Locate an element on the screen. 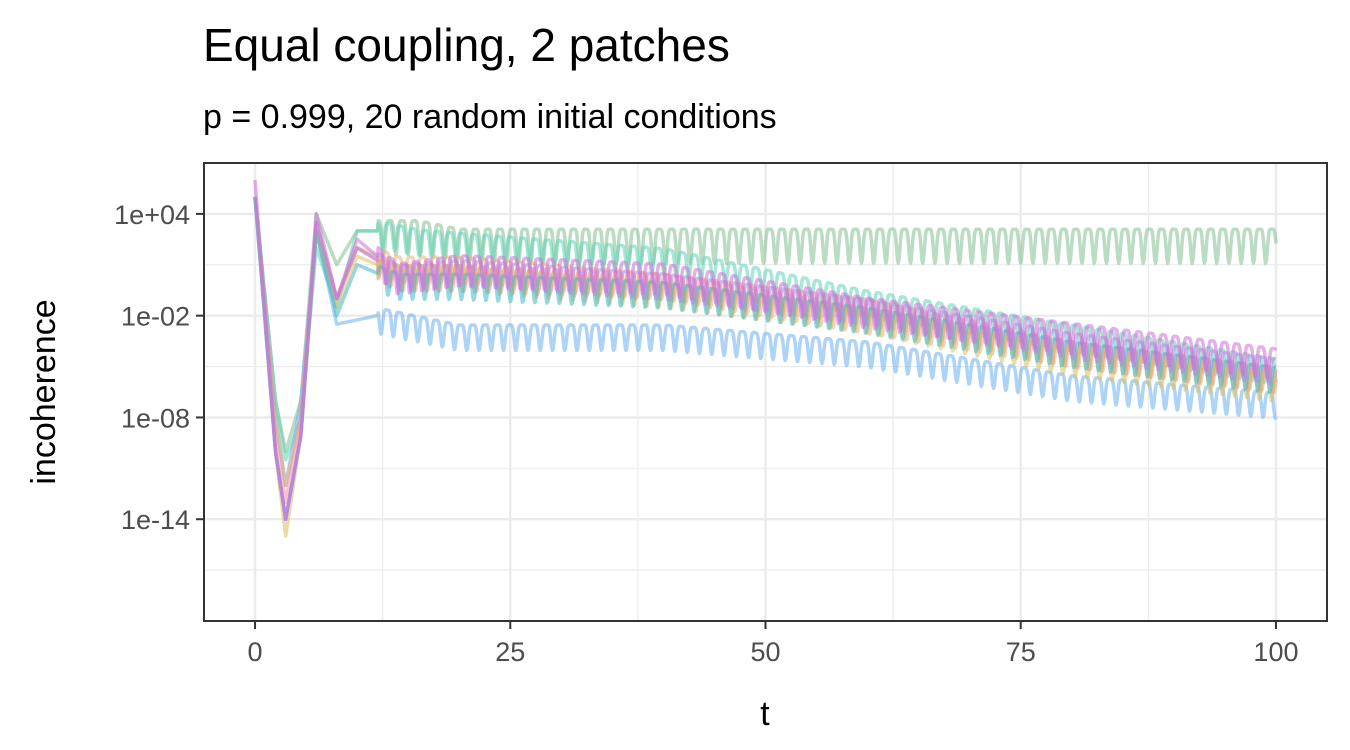  x-tick-label: 0 is located at coordinates (255, 652).